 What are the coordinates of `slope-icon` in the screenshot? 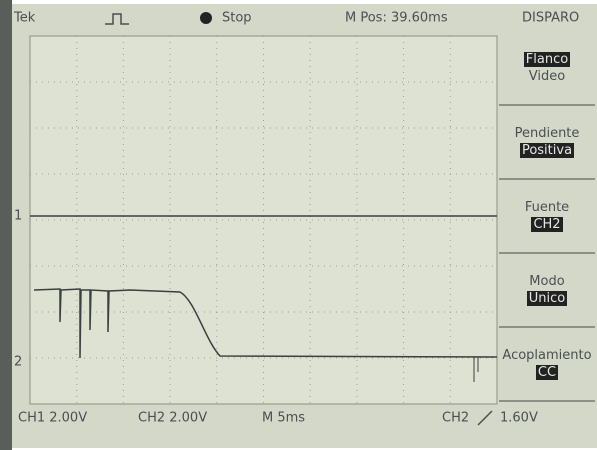 It's located at (485, 418).